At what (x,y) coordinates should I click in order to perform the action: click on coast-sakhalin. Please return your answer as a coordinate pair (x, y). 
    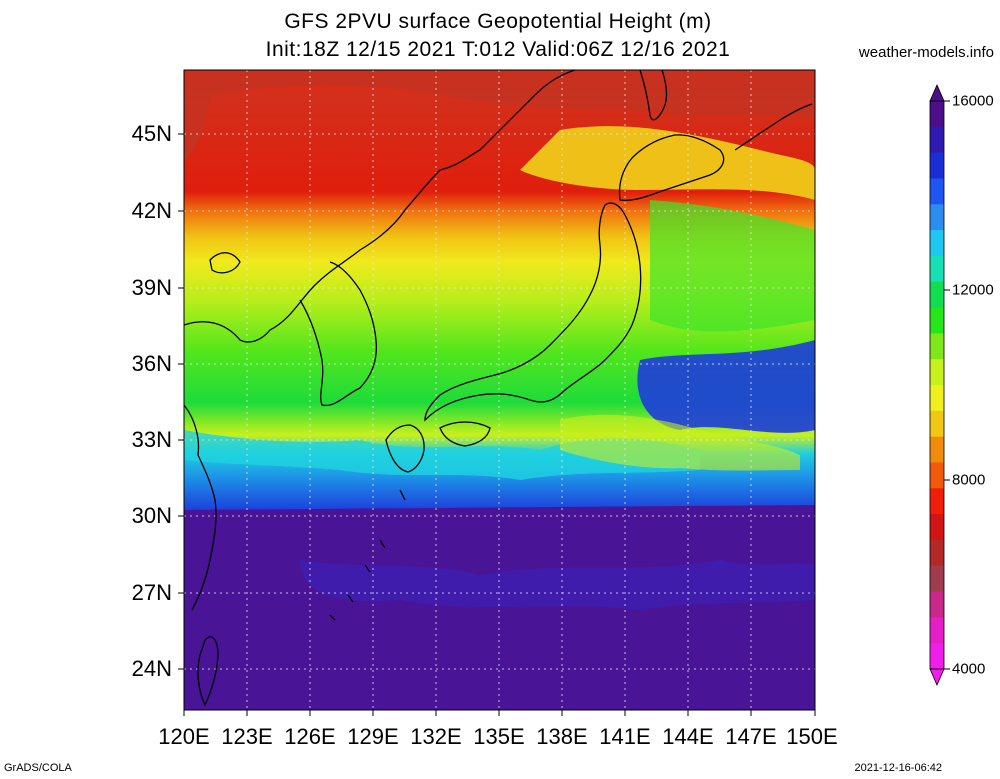
    Looking at the image, I should click on (653, 95).